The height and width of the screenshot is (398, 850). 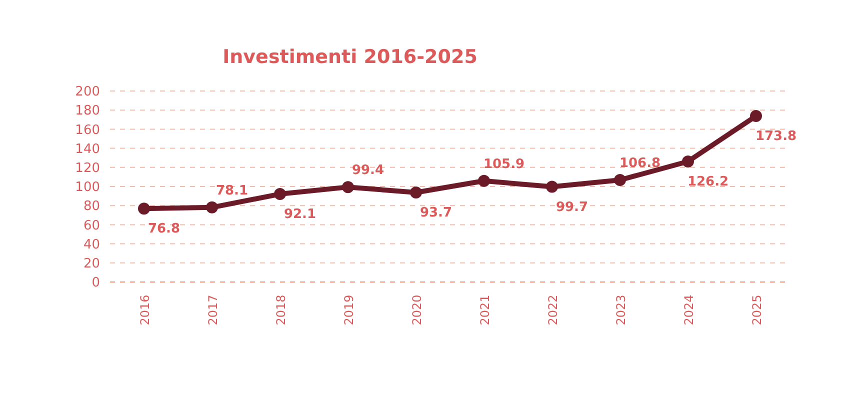 I want to click on y-tick-label: 20, so click(x=91, y=264).